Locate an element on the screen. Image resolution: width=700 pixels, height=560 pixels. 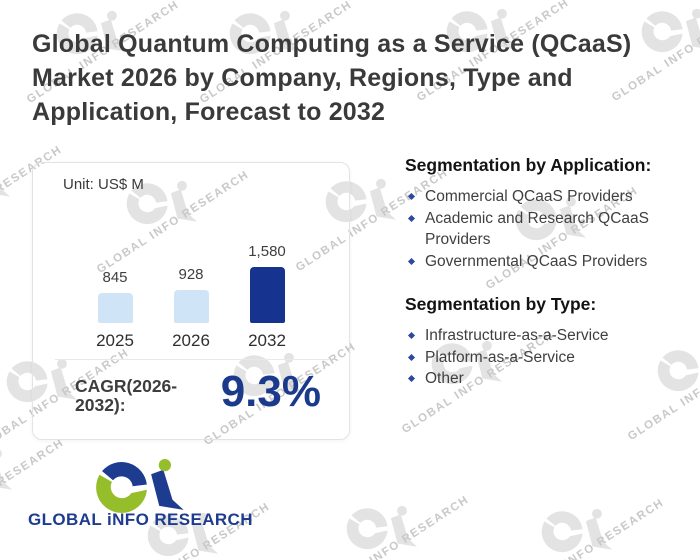
cagr-value: 9.3% is located at coordinates (270, 391).